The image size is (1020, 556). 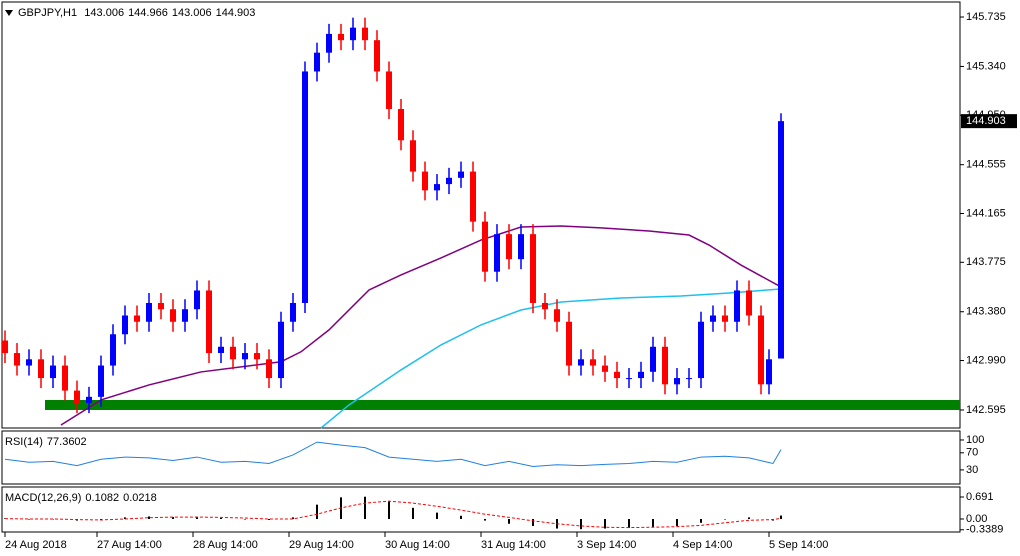 I want to click on x-tick-label: 3 Sep 14:00, so click(x=606, y=545).